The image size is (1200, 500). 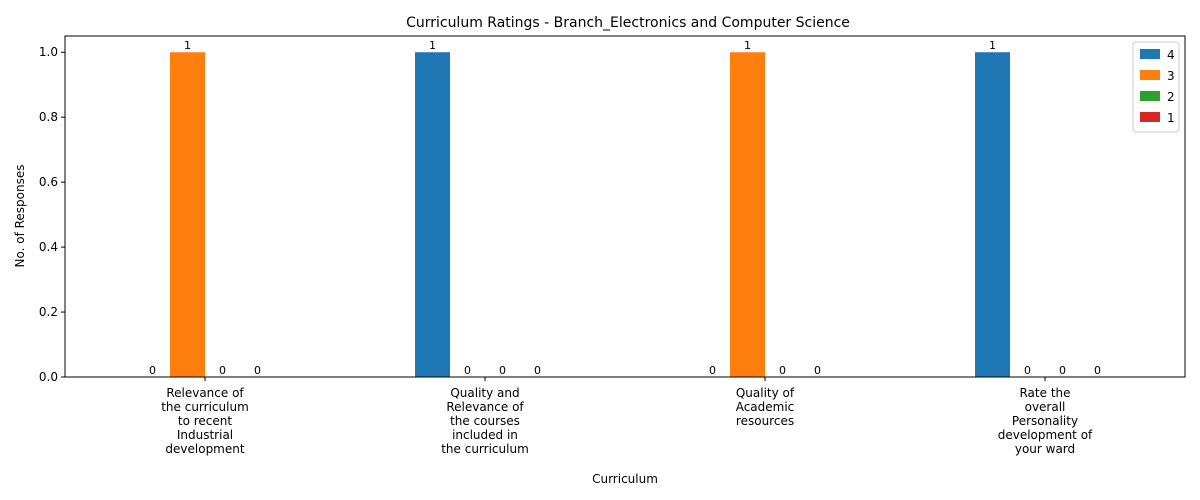 I want to click on x-tick-label-line: development of, so click(x=1045, y=435).